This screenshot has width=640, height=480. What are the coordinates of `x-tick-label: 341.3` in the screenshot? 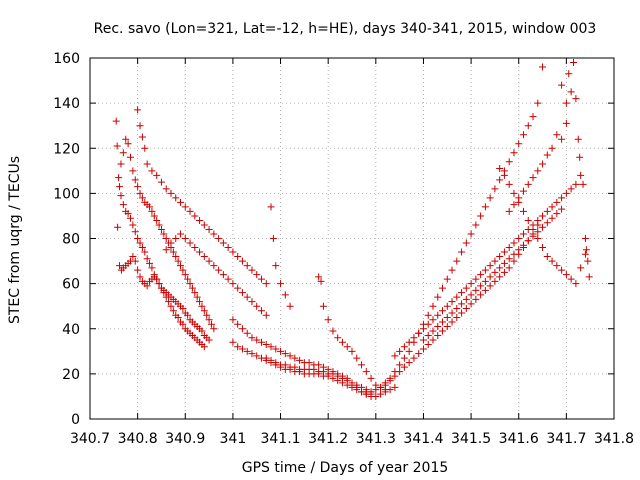 It's located at (376, 439).